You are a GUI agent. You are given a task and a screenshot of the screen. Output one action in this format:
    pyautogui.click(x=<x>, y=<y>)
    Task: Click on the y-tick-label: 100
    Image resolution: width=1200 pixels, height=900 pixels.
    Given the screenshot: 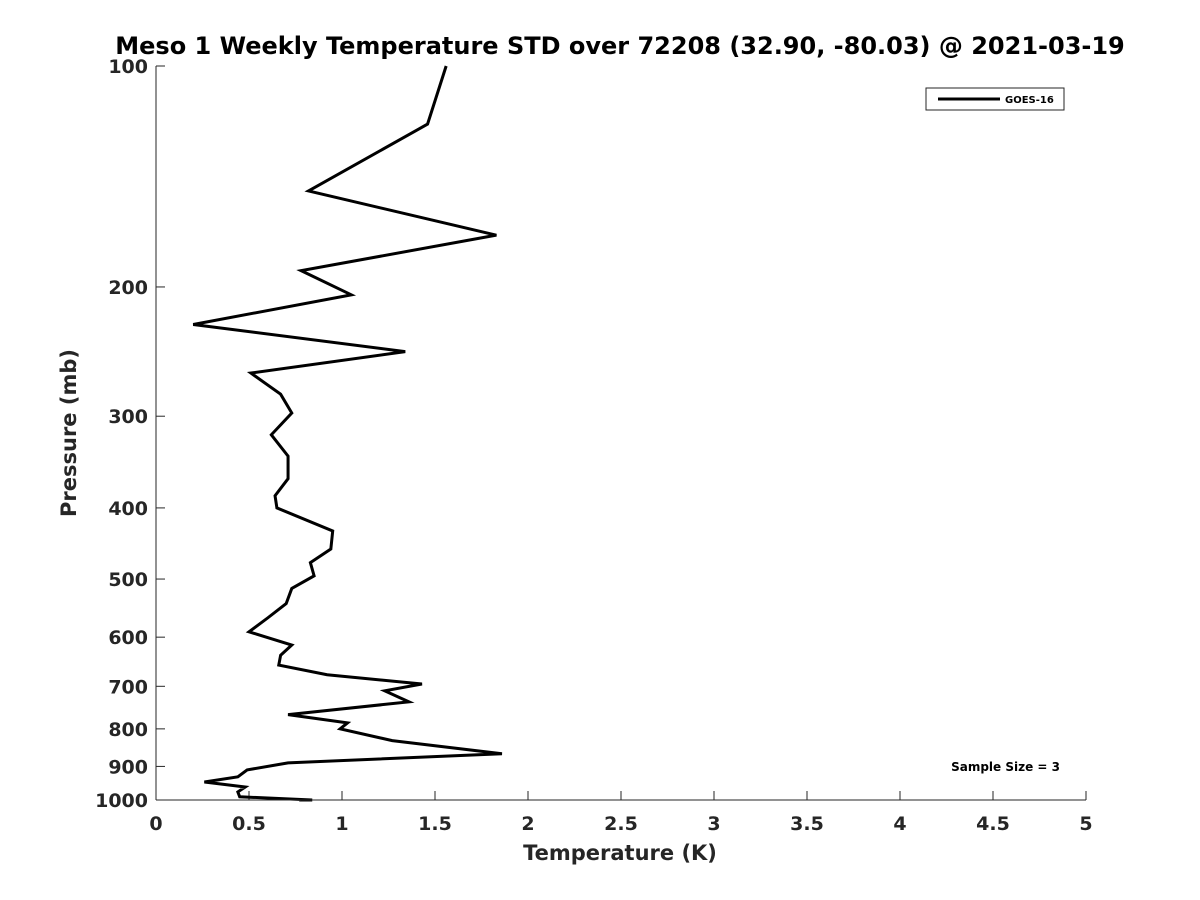 What is the action you would take?
    pyautogui.click(x=128, y=67)
    